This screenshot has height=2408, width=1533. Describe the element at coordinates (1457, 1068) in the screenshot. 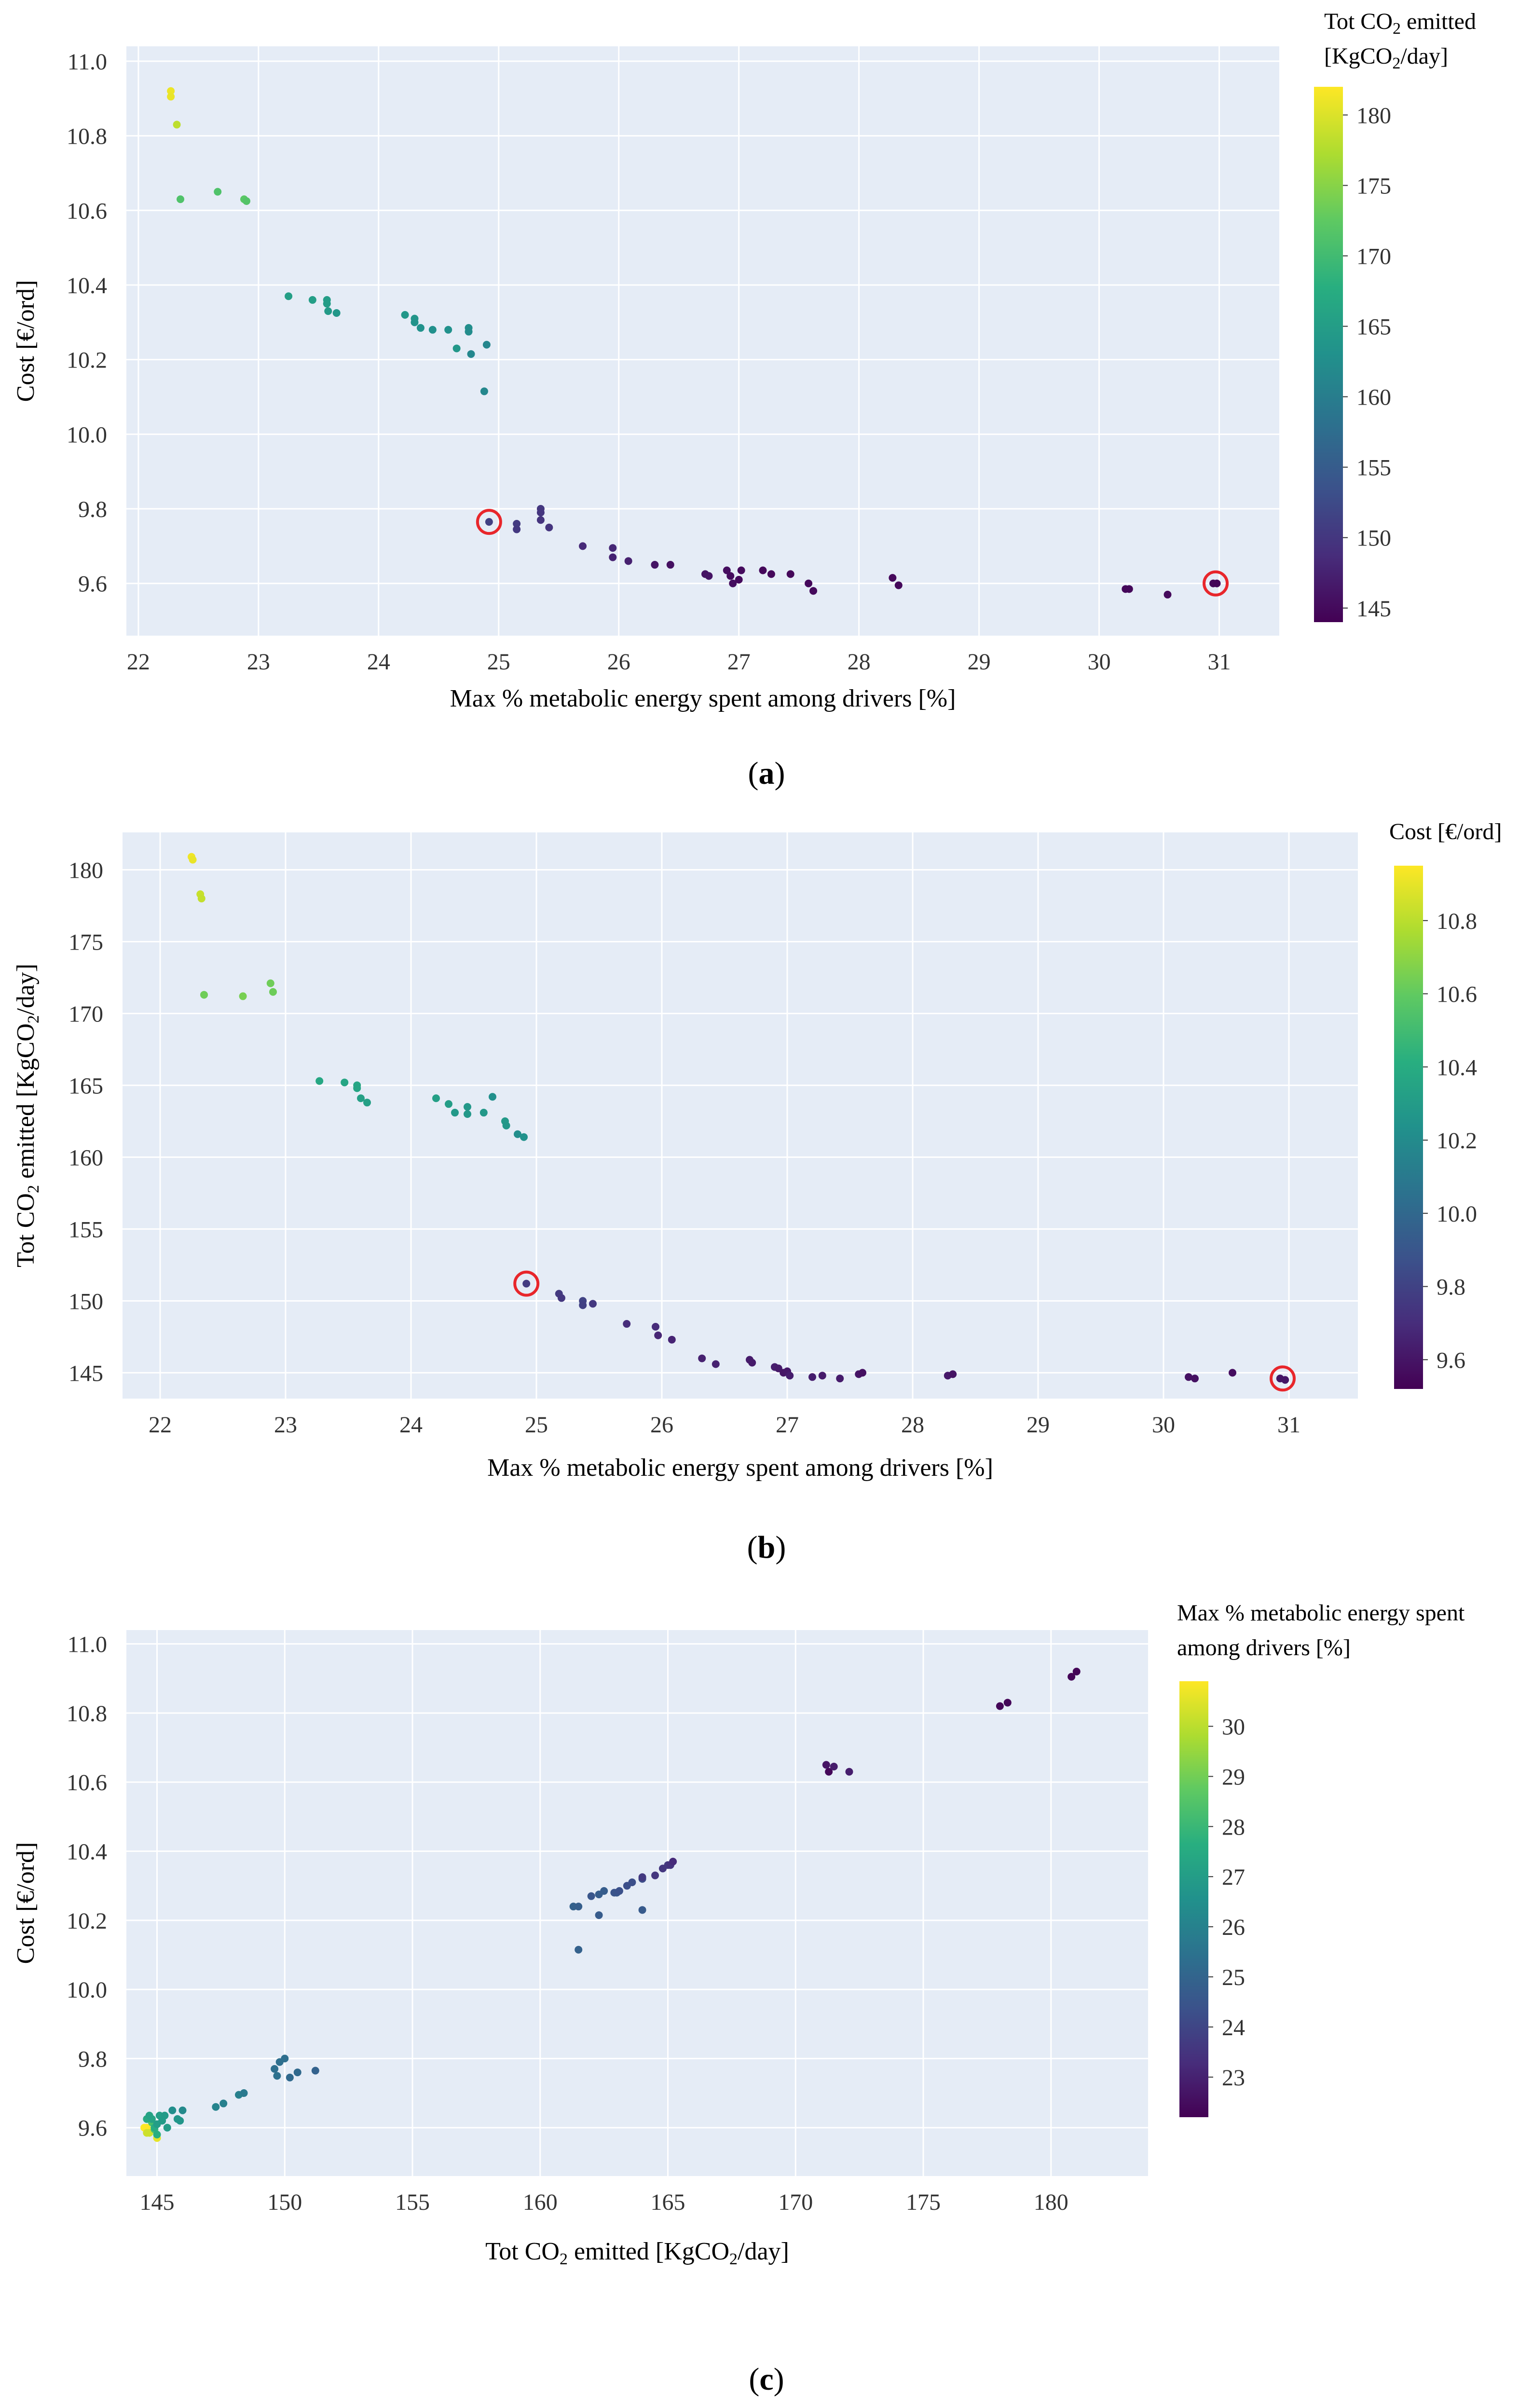

I see `colorbar-tick-label: 10.4` at that location.